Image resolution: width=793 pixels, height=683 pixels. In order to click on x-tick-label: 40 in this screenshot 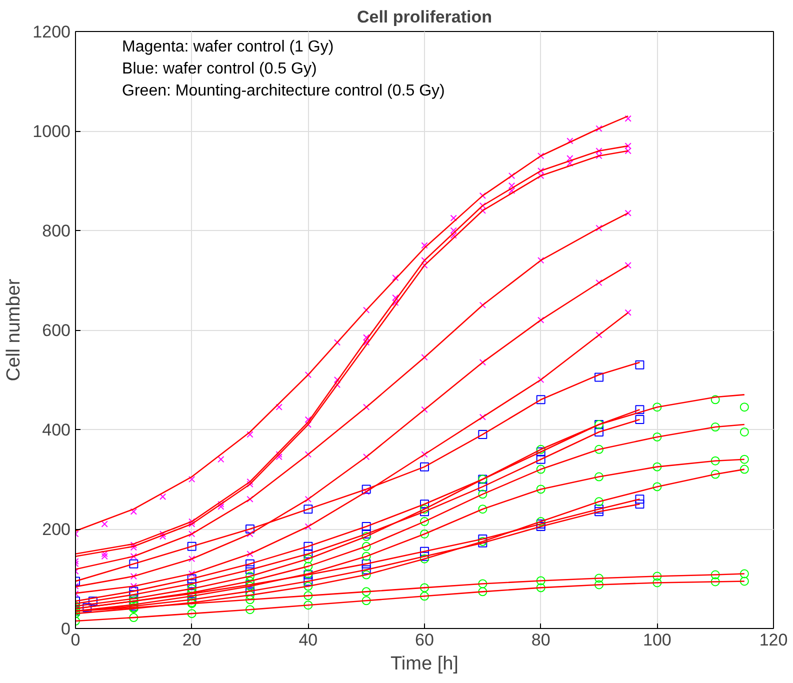, I will do `click(308, 640)`.